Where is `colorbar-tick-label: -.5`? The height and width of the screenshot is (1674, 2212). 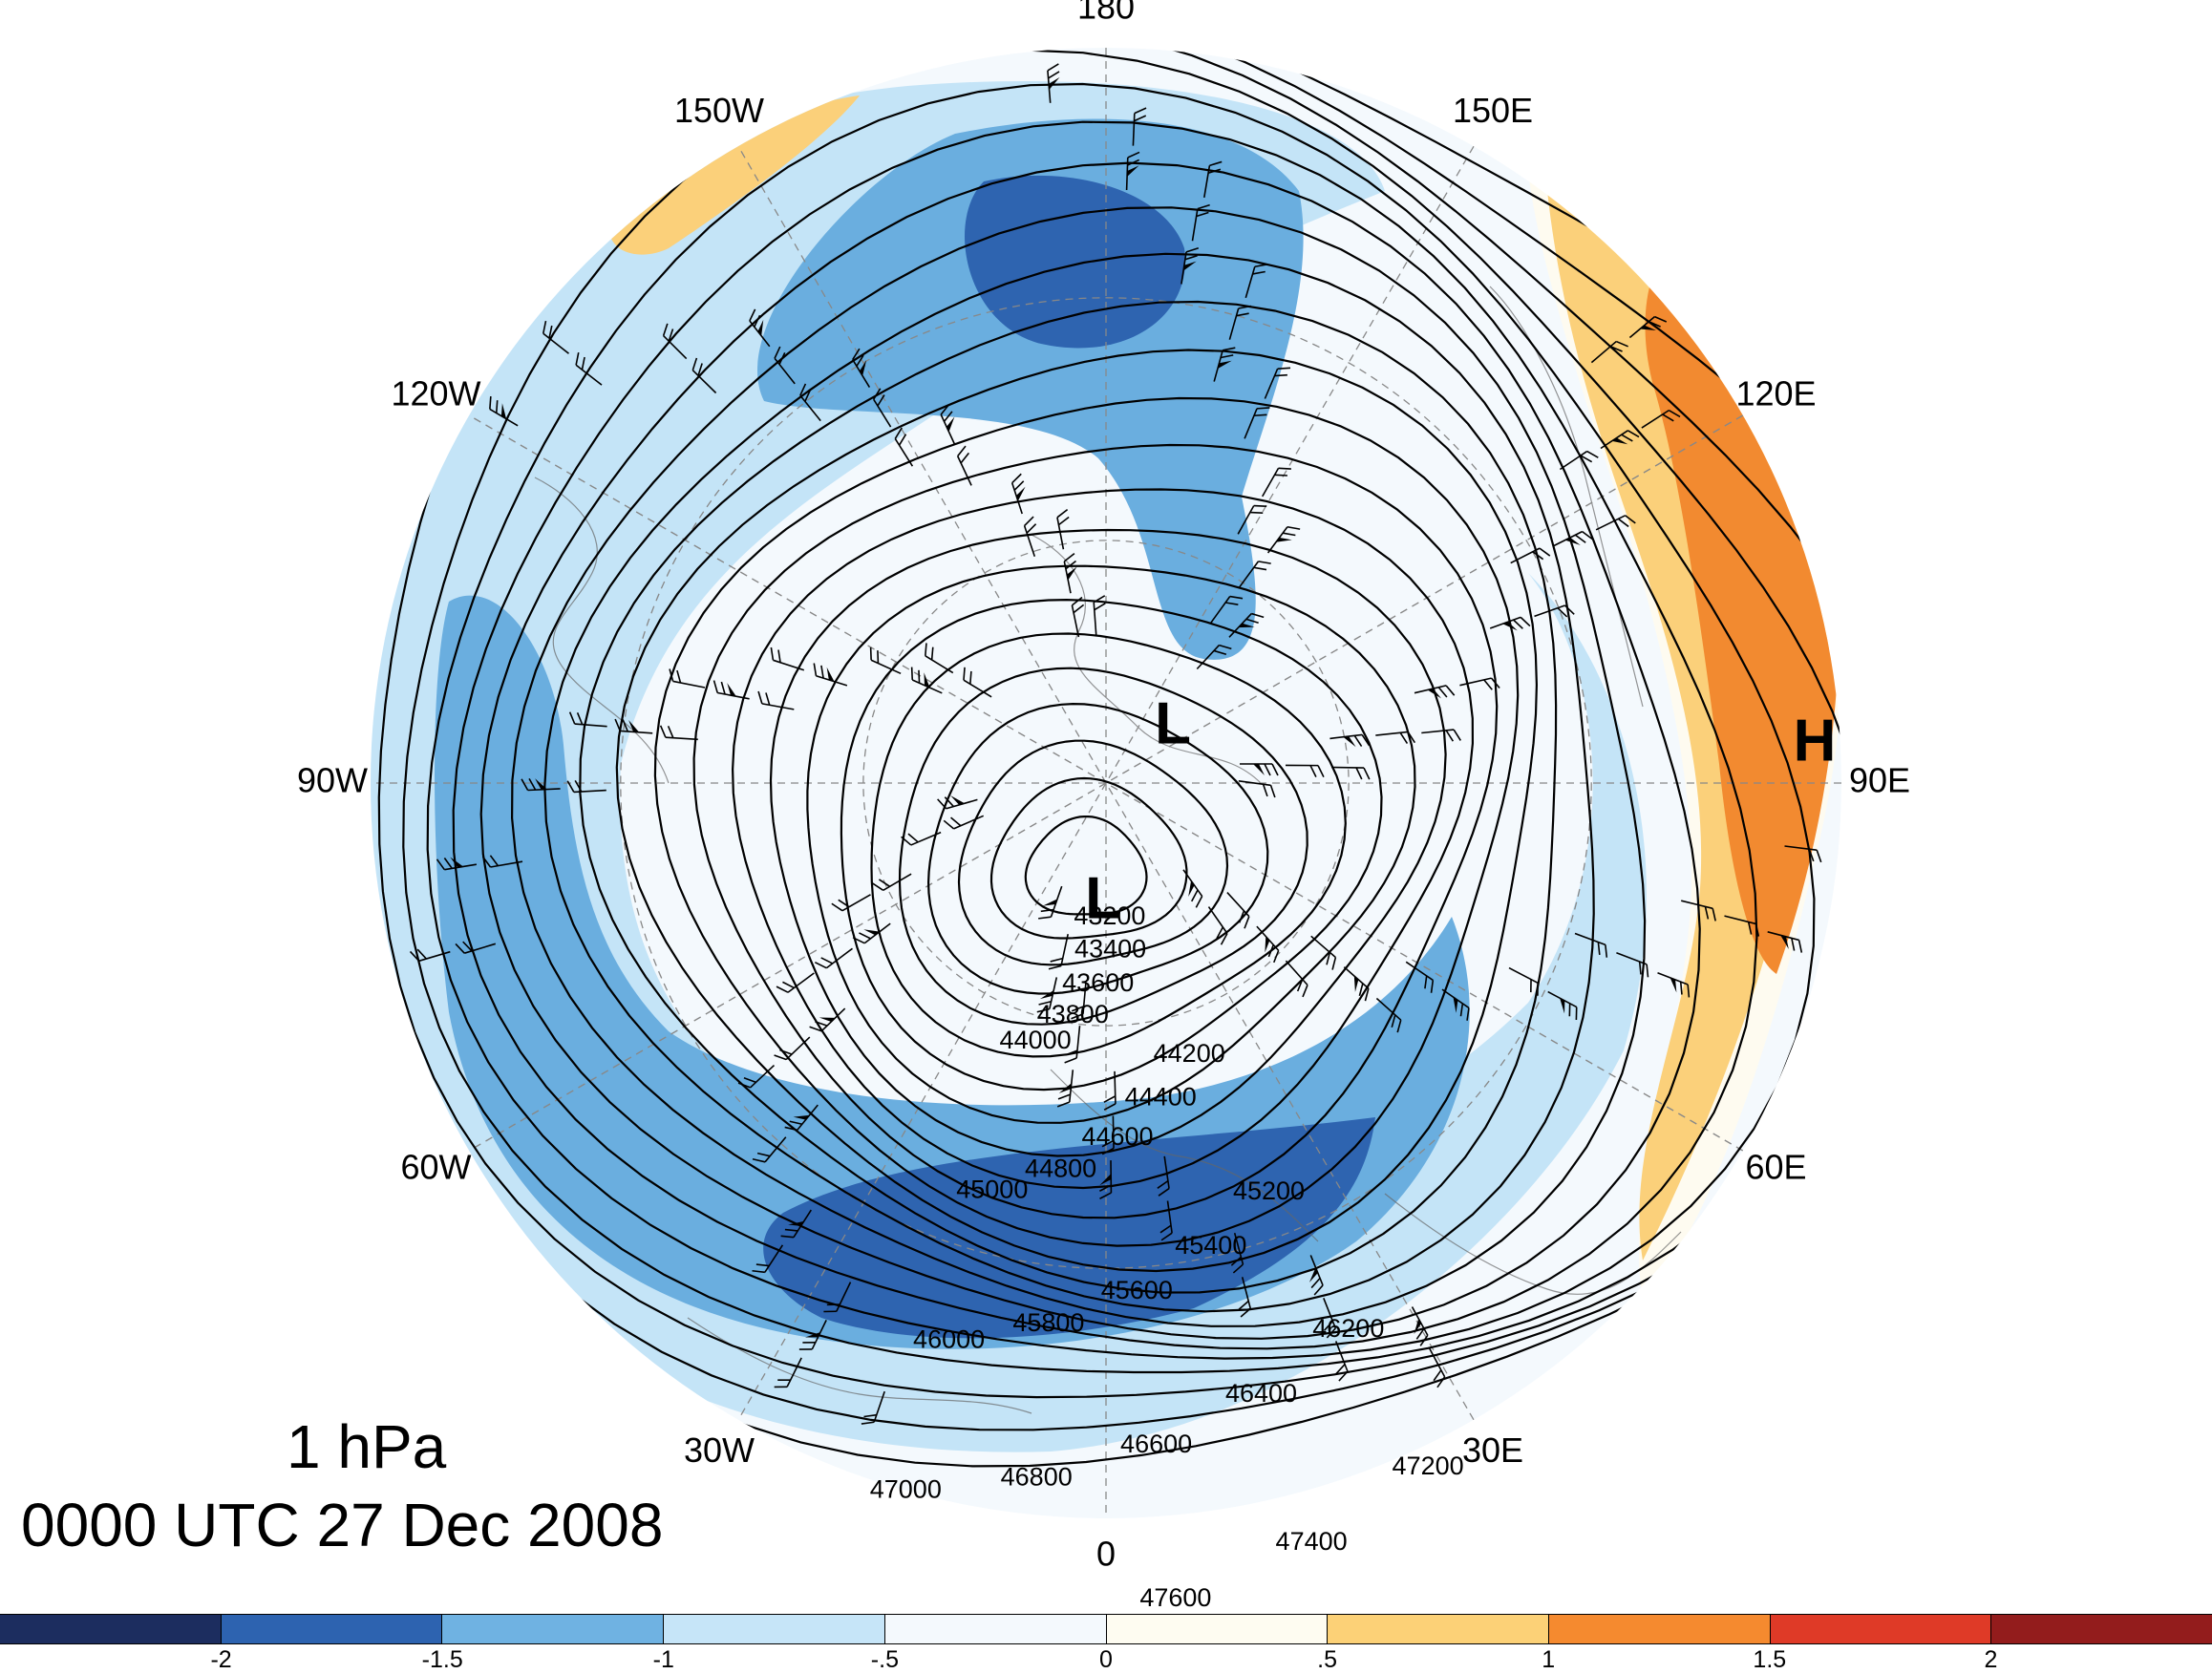 colorbar-tick-label: -.5 is located at coordinates (884, 1659).